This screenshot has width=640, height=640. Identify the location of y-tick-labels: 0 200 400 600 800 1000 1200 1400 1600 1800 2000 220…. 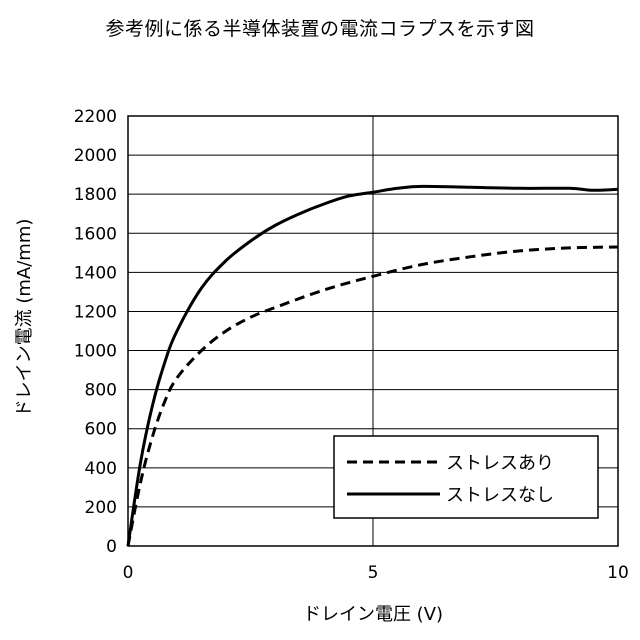
(95, 332).